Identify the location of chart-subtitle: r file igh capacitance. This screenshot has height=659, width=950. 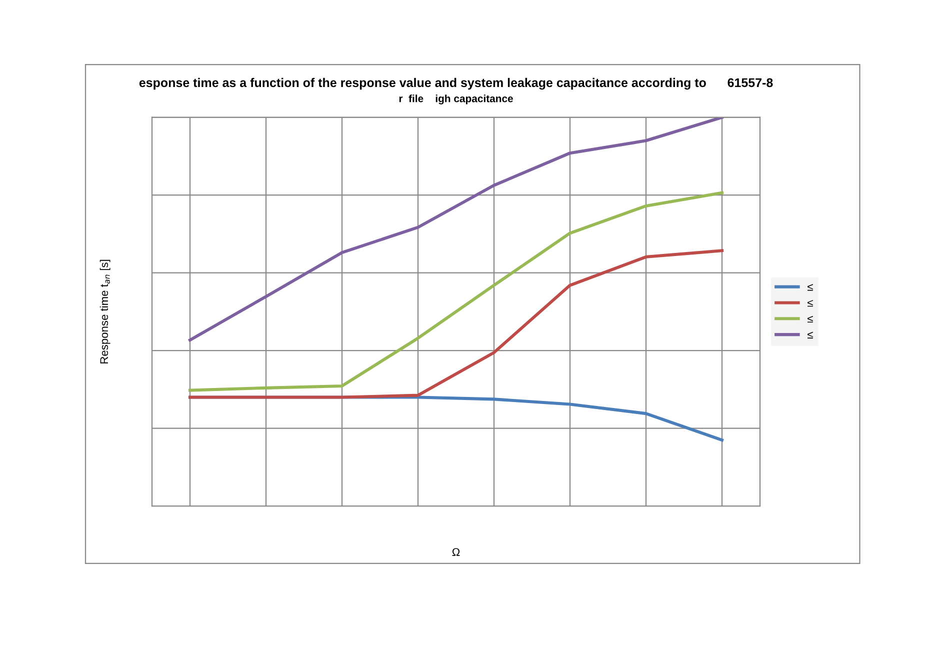
(456, 99).